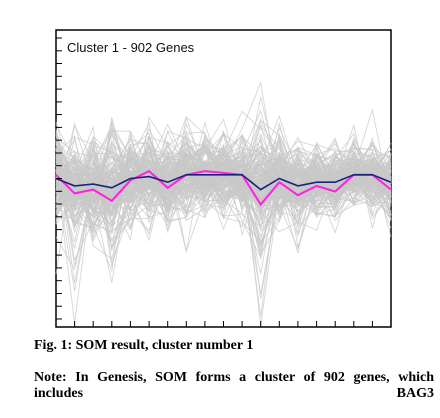 This screenshot has height=418, width=440. I want to click on highlight-series-line, so click(223, 188).